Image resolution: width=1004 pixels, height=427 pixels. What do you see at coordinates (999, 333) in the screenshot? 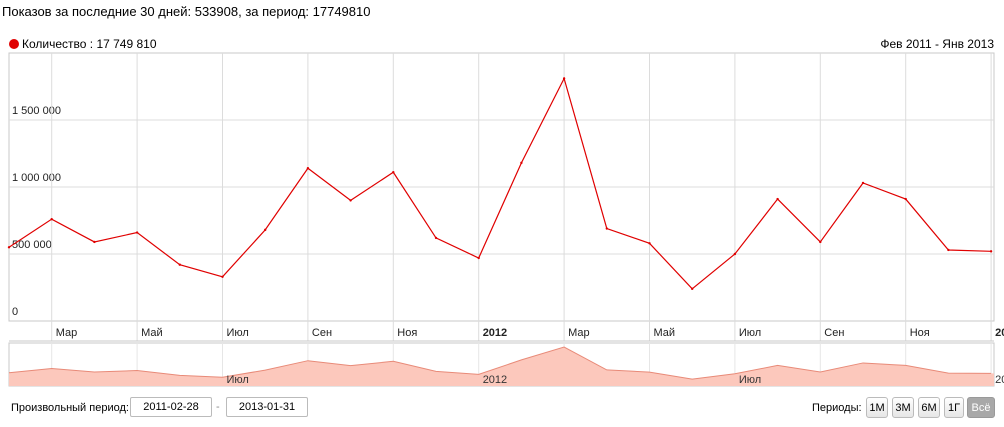
I see `x-tick-label: 2013` at bounding box center [999, 333].